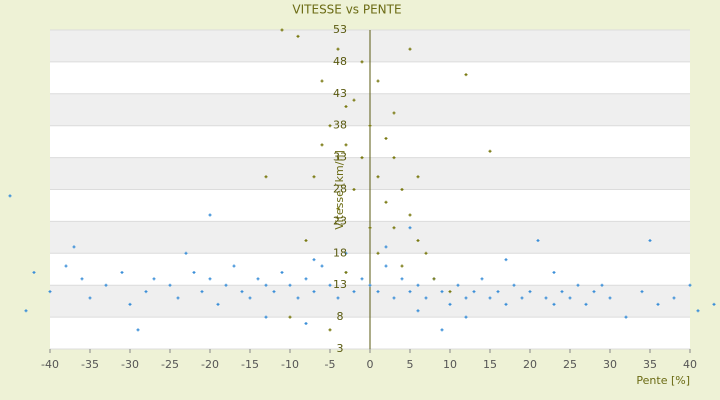  Describe the element at coordinates (340, 157) in the screenshot. I see `y-tick-label: 33` at that location.